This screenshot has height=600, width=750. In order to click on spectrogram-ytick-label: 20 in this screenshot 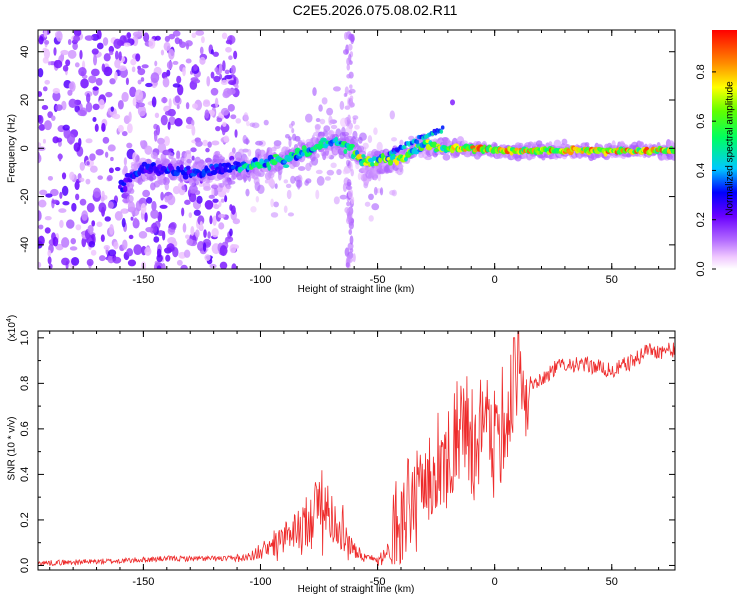, I will do `click(25, 100)`.